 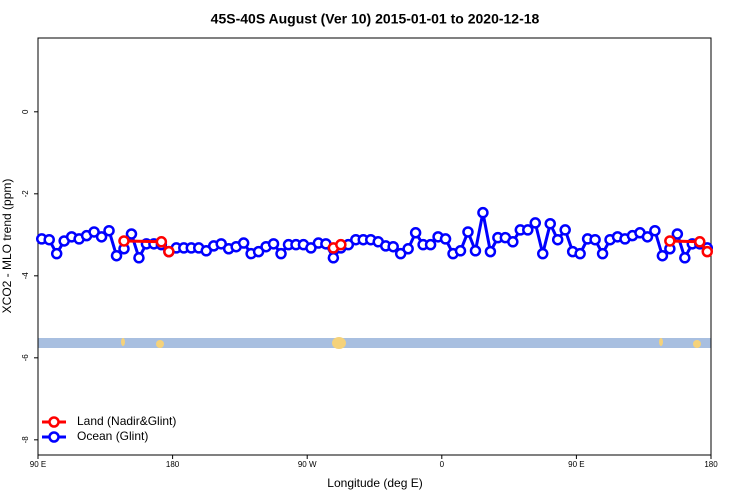 I want to click on surface-strip, so click(x=374, y=343).